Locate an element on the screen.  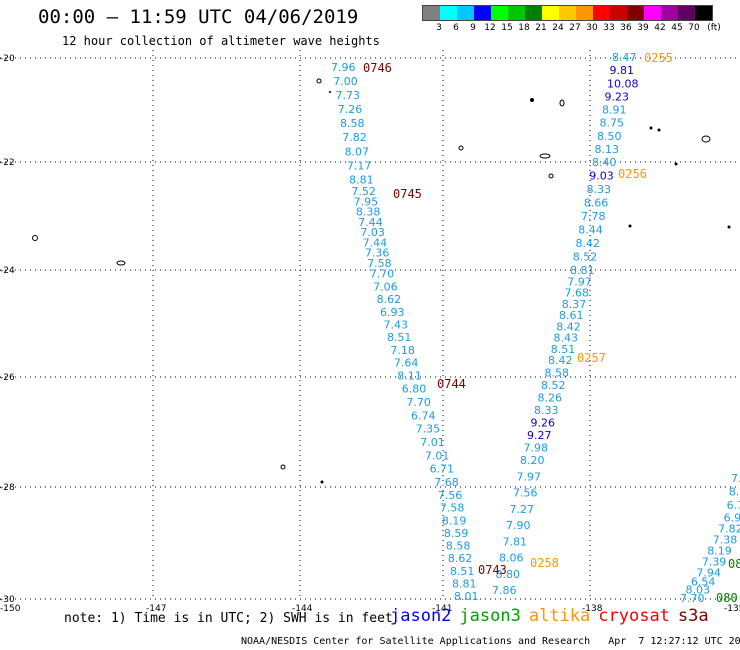
wave-height-value: 6.98 is located at coordinates (732, 518).